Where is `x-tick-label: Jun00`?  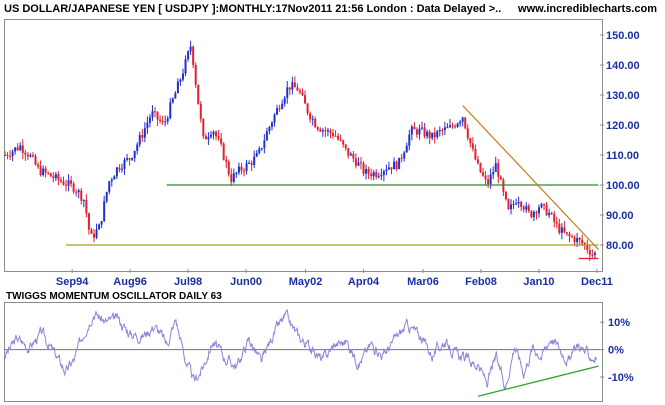 x-tick-label: Jun00 is located at coordinates (246, 282).